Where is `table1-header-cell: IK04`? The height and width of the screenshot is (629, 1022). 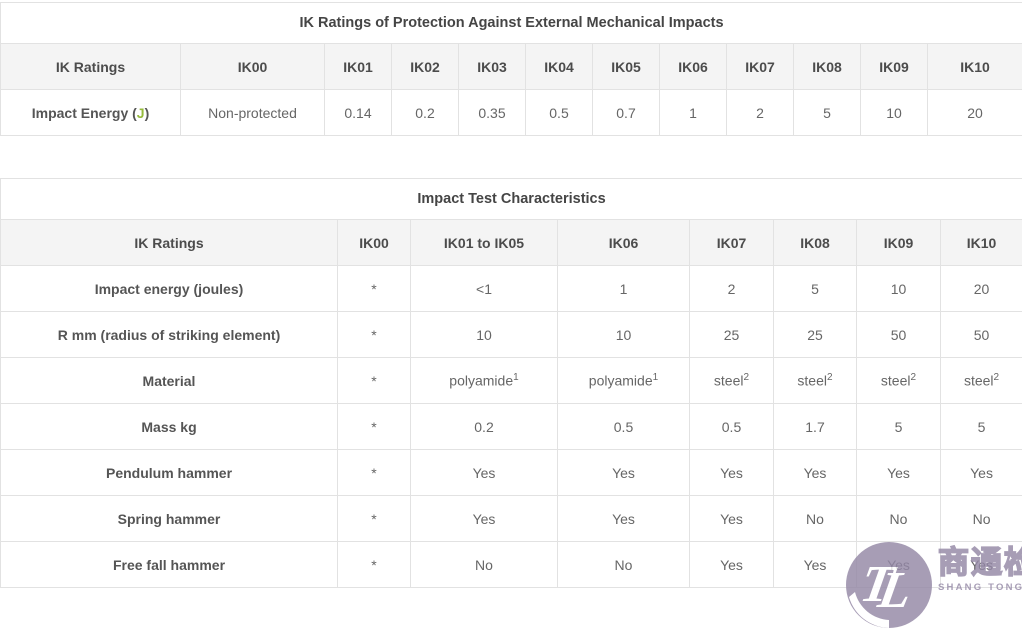 table1-header-cell: IK04 is located at coordinates (559, 67).